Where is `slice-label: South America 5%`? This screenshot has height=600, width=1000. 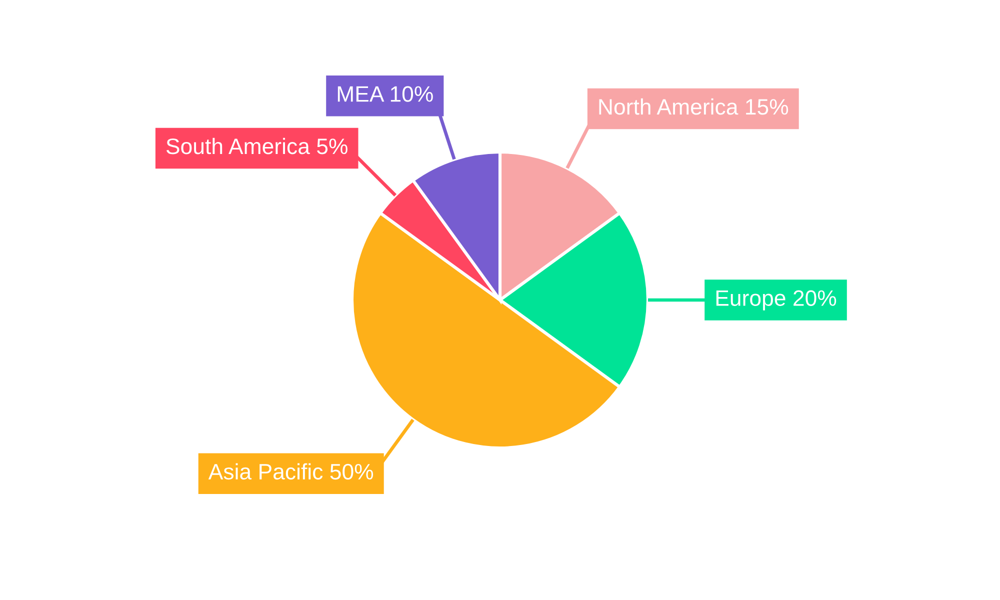
slice-label: South America 5% is located at coordinates (257, 146).